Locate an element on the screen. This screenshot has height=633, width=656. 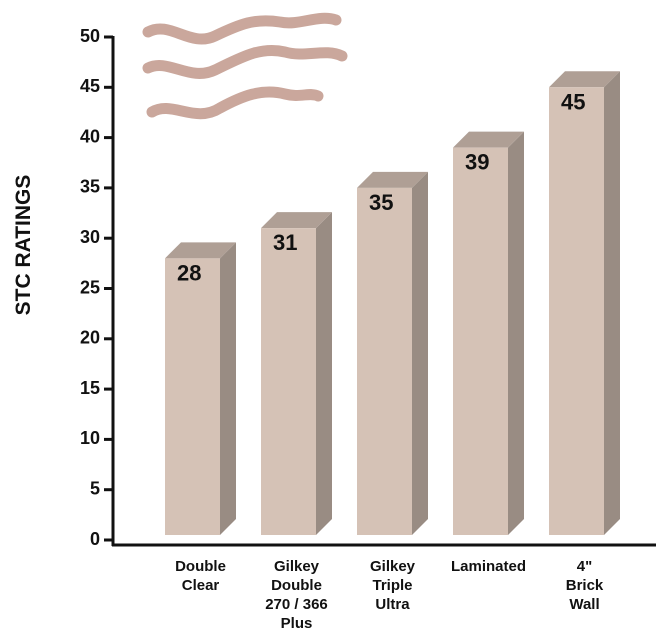
y-tick-label: 20 is located at coordinates (90, 338).